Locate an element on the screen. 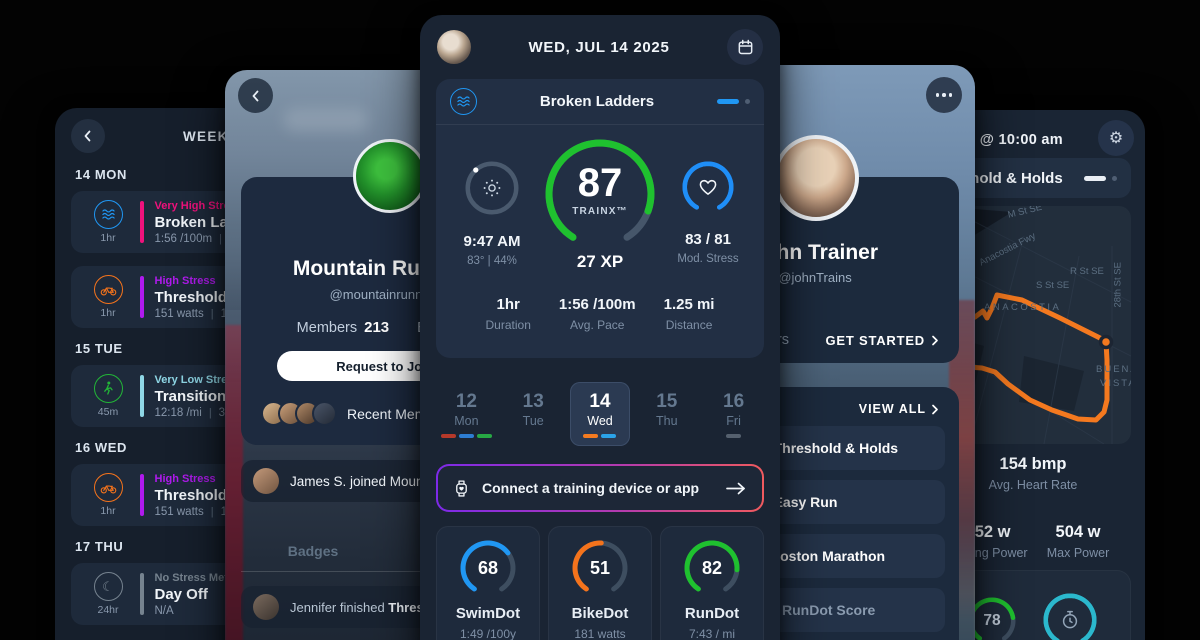 The height and width of the screenshot is (640, 1200). rundot-score: 82 is located at coordinates (712, 567).